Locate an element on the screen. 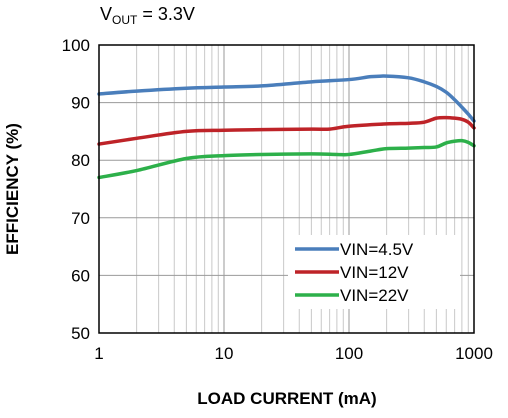  x-tick-label: 1000 is located at coordinates (474, 353).